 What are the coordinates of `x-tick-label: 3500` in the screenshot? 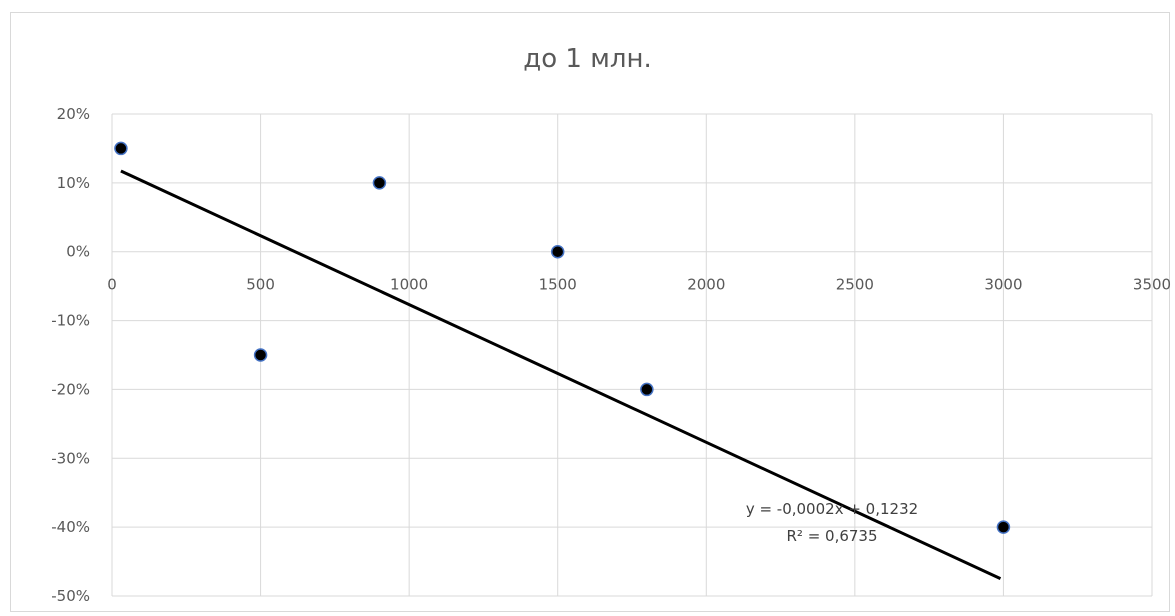 It's located at (1152, 285).